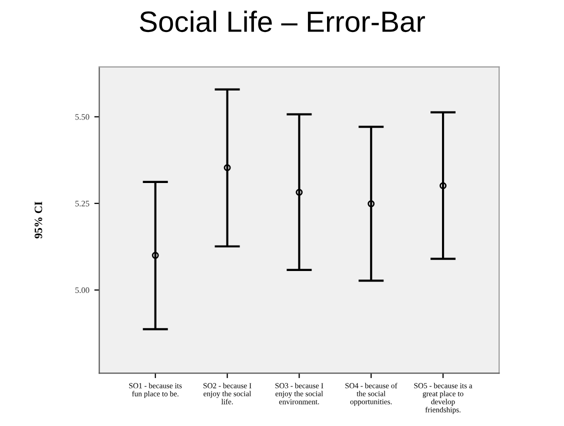 The width and height of the screenshot is (564, 426). Describe the element at coordinates (38, 220) in the screenshot. I see `y-axis-title: 95% CI` at that location.